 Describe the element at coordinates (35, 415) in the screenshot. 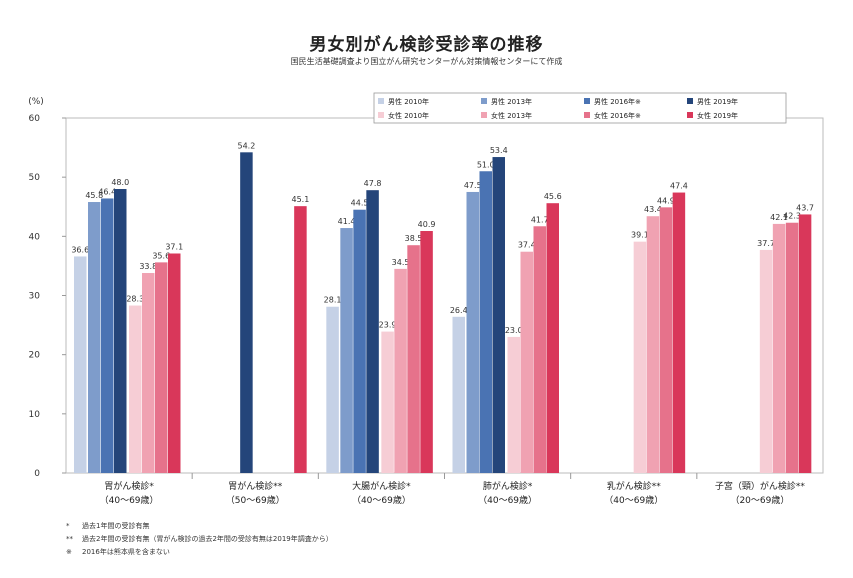

I see `y-tick-label: 10` at that location.